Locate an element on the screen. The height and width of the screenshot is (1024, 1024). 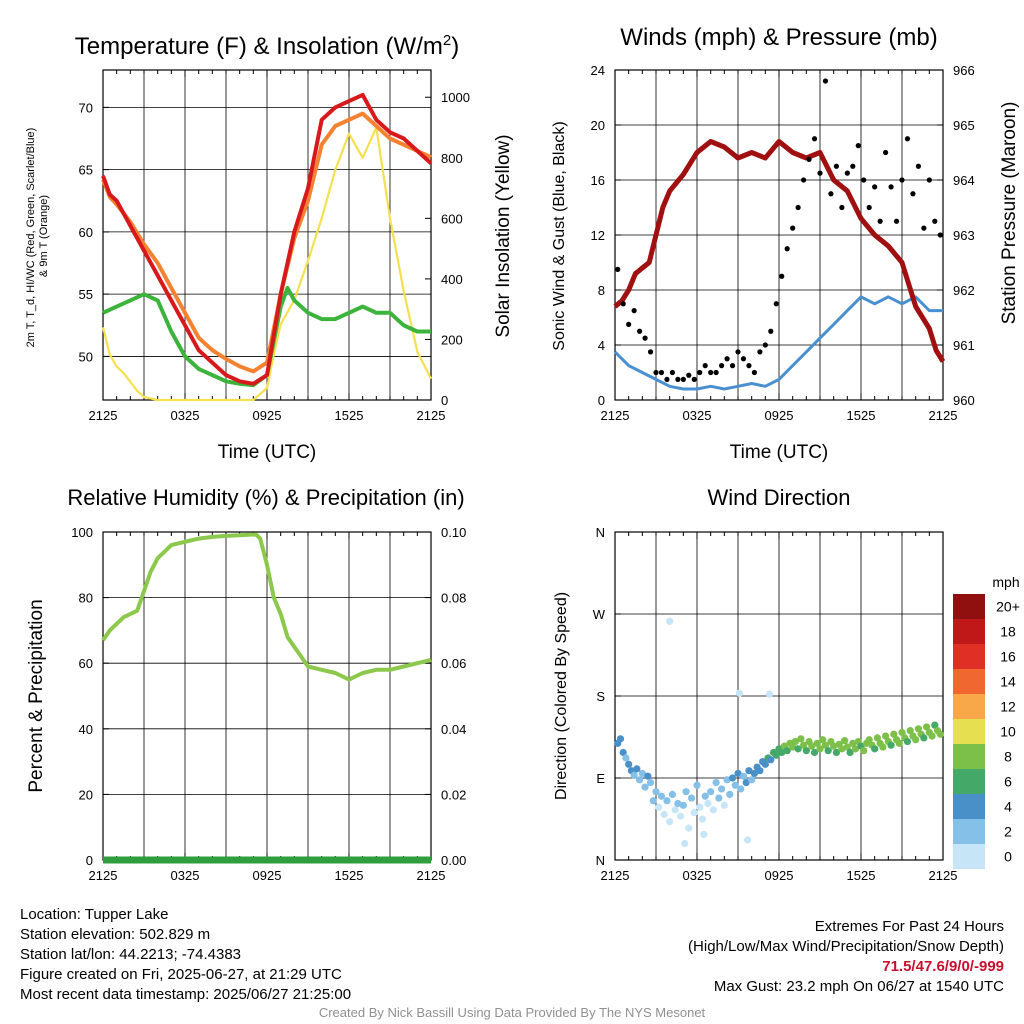
winds-ytick-label: 0 is located at coordinates (601, 400).